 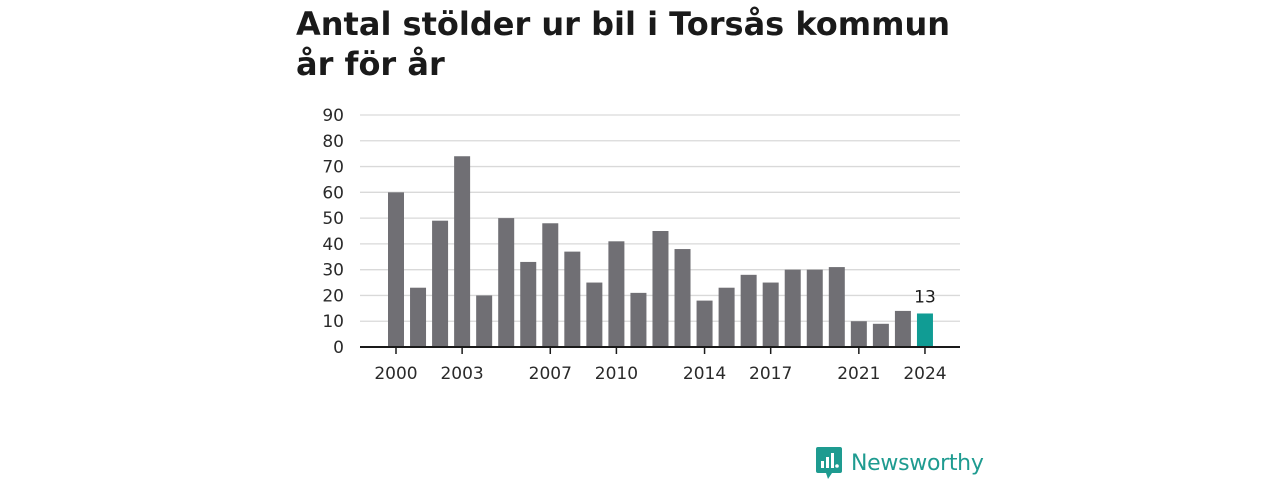 I want to click on bar-2006, so click(x=528, y=304).